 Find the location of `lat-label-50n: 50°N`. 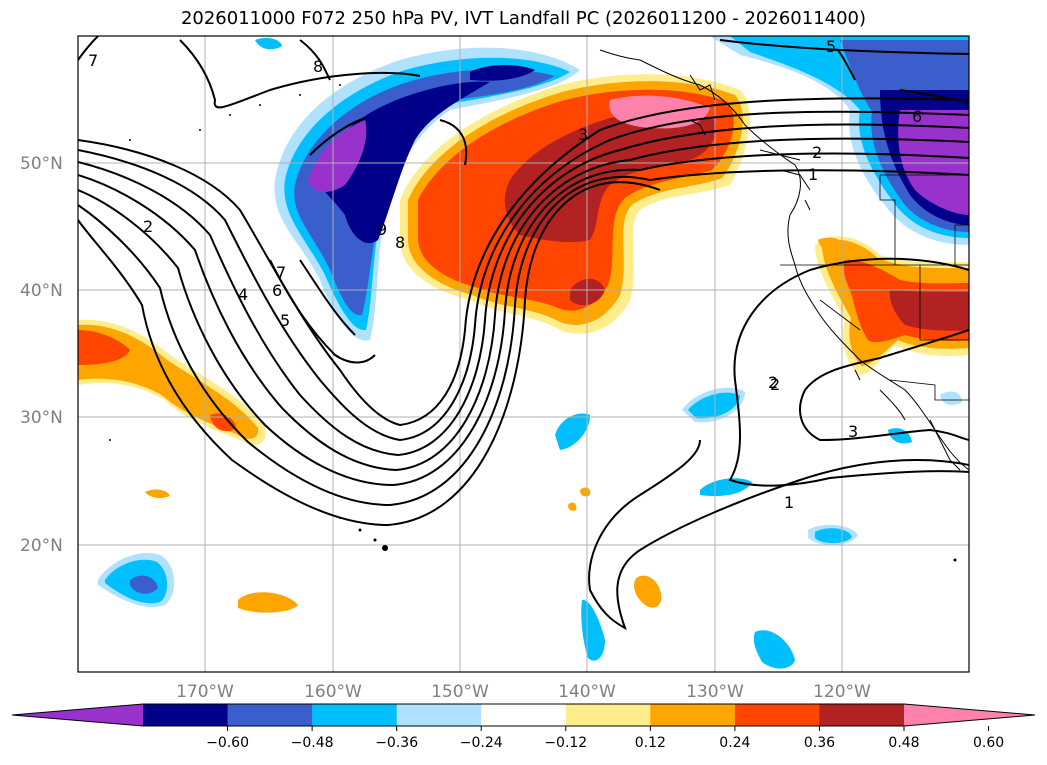

lat-label-50n: 50°N is located at coordinates (41, 164).